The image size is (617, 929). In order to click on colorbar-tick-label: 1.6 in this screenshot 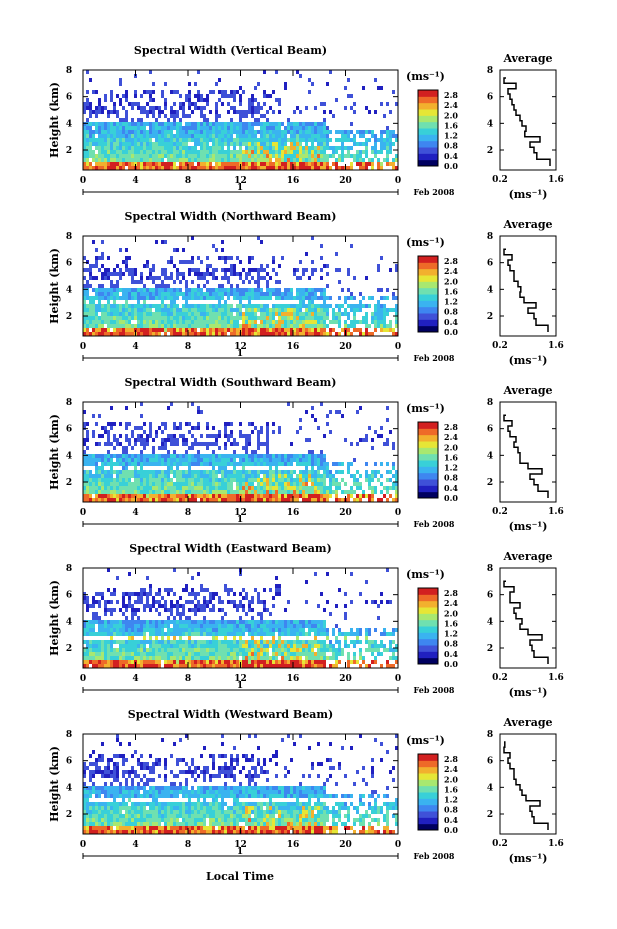, I will do `click(451, 457)`.